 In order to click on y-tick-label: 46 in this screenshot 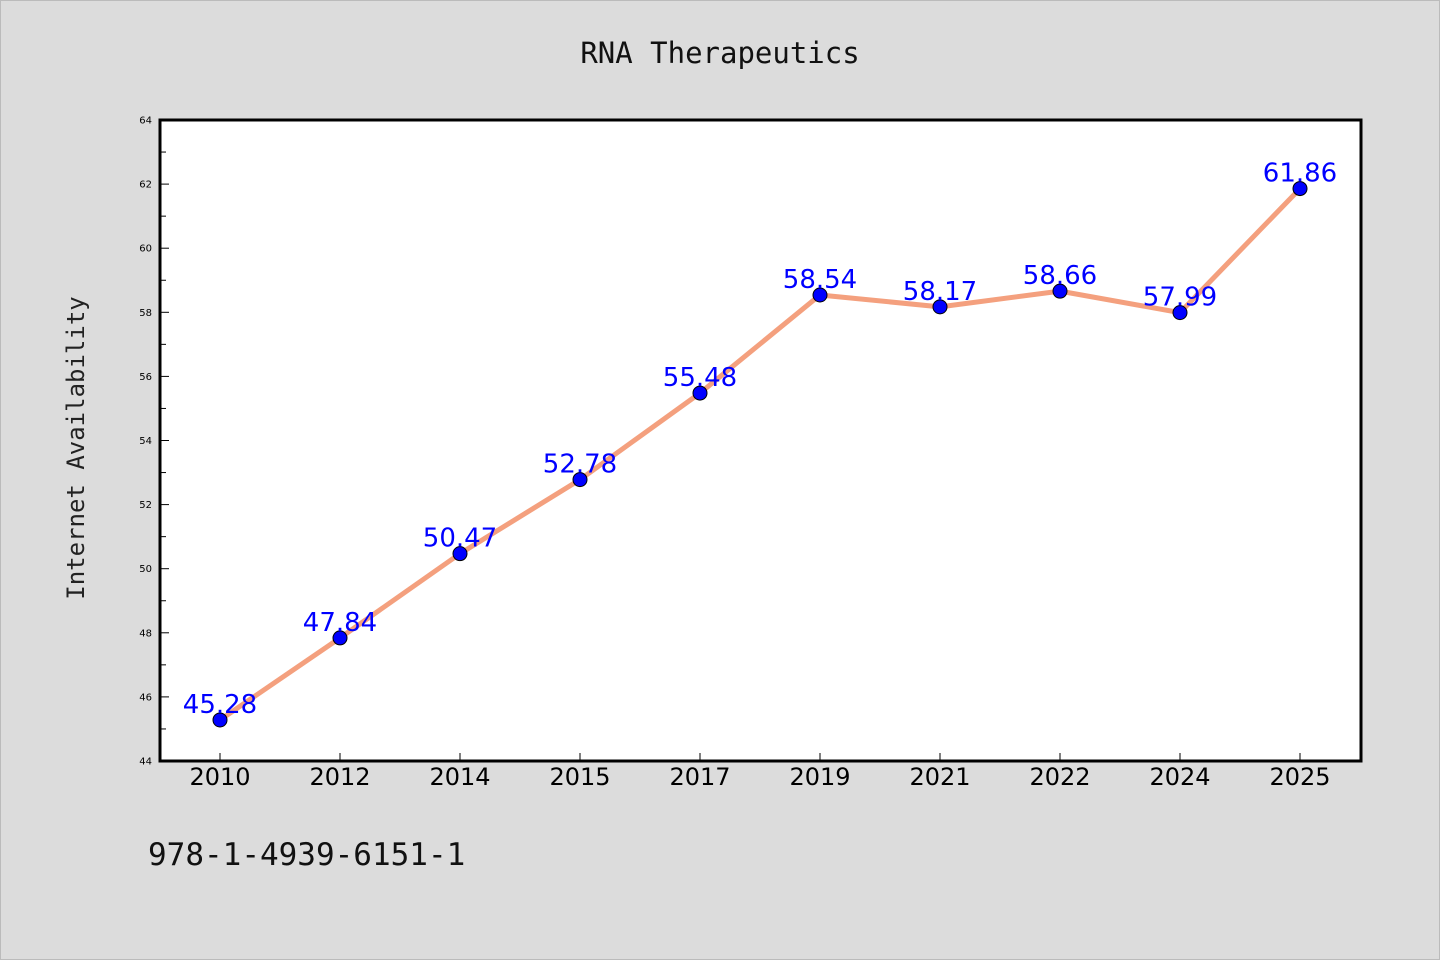, I will do `click(145, 697)`.